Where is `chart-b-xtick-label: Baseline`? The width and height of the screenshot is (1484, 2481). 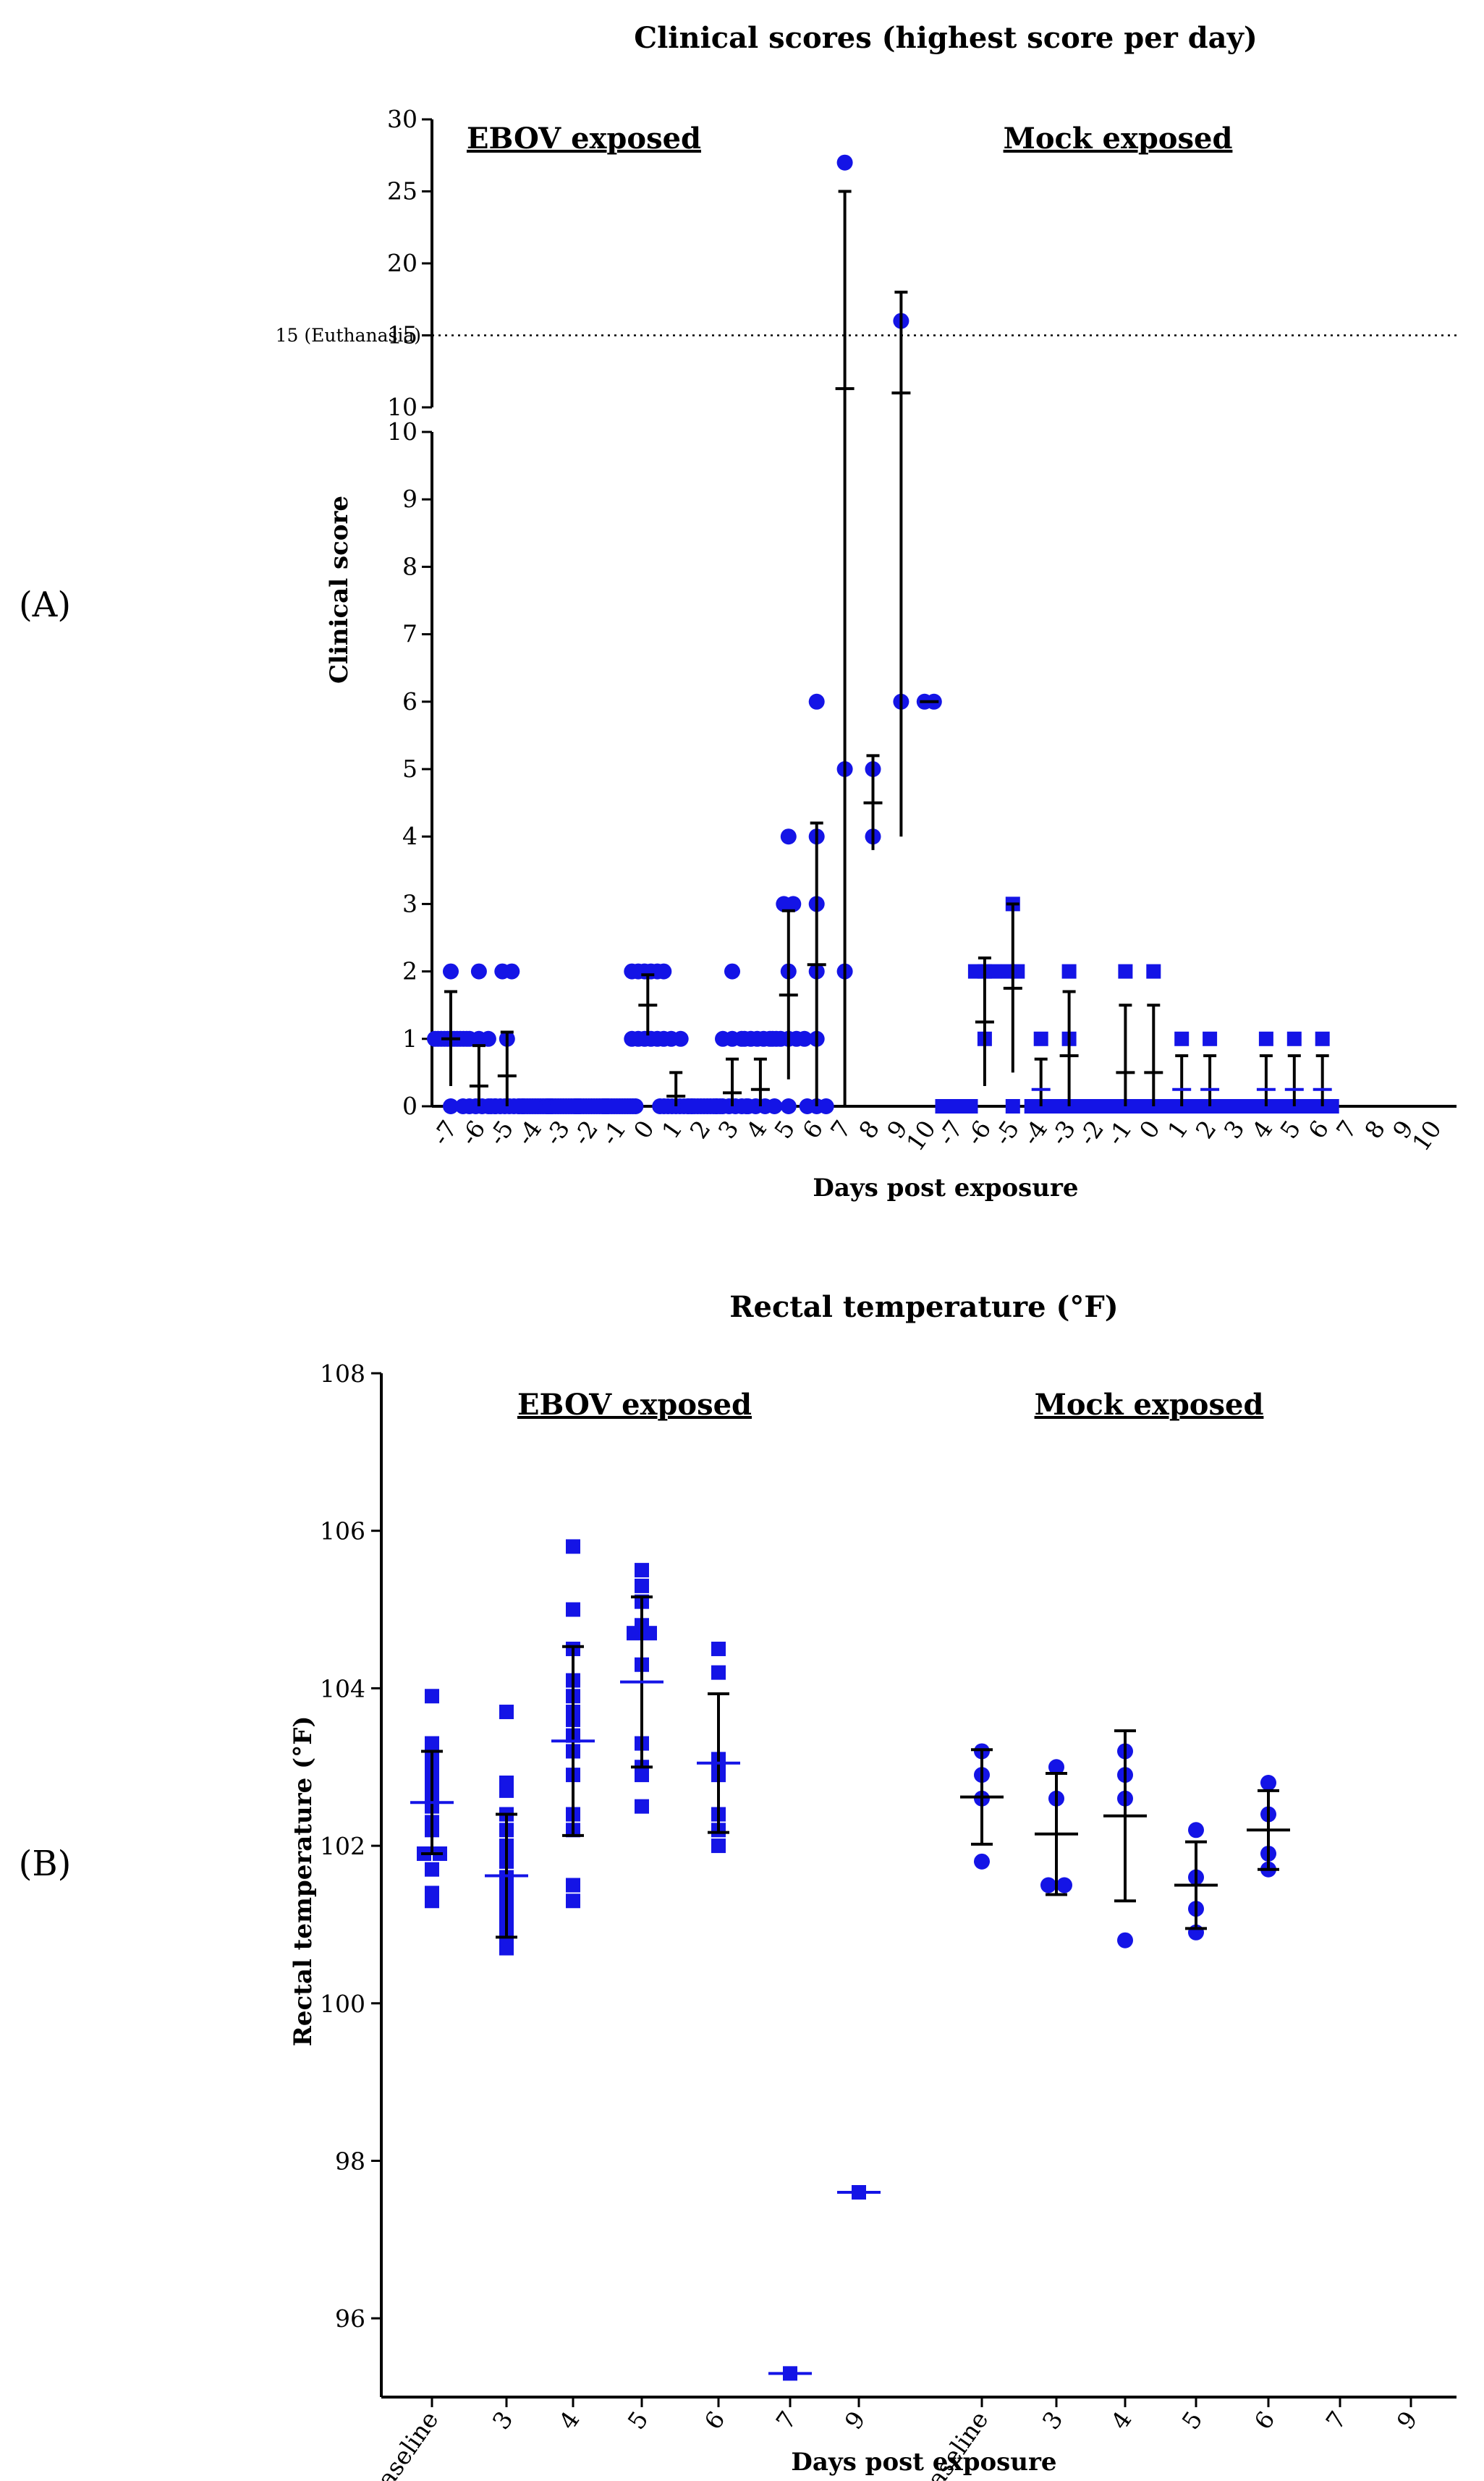
chart-b-xtick-label: Baseline is located at coordinates (403, 2443).